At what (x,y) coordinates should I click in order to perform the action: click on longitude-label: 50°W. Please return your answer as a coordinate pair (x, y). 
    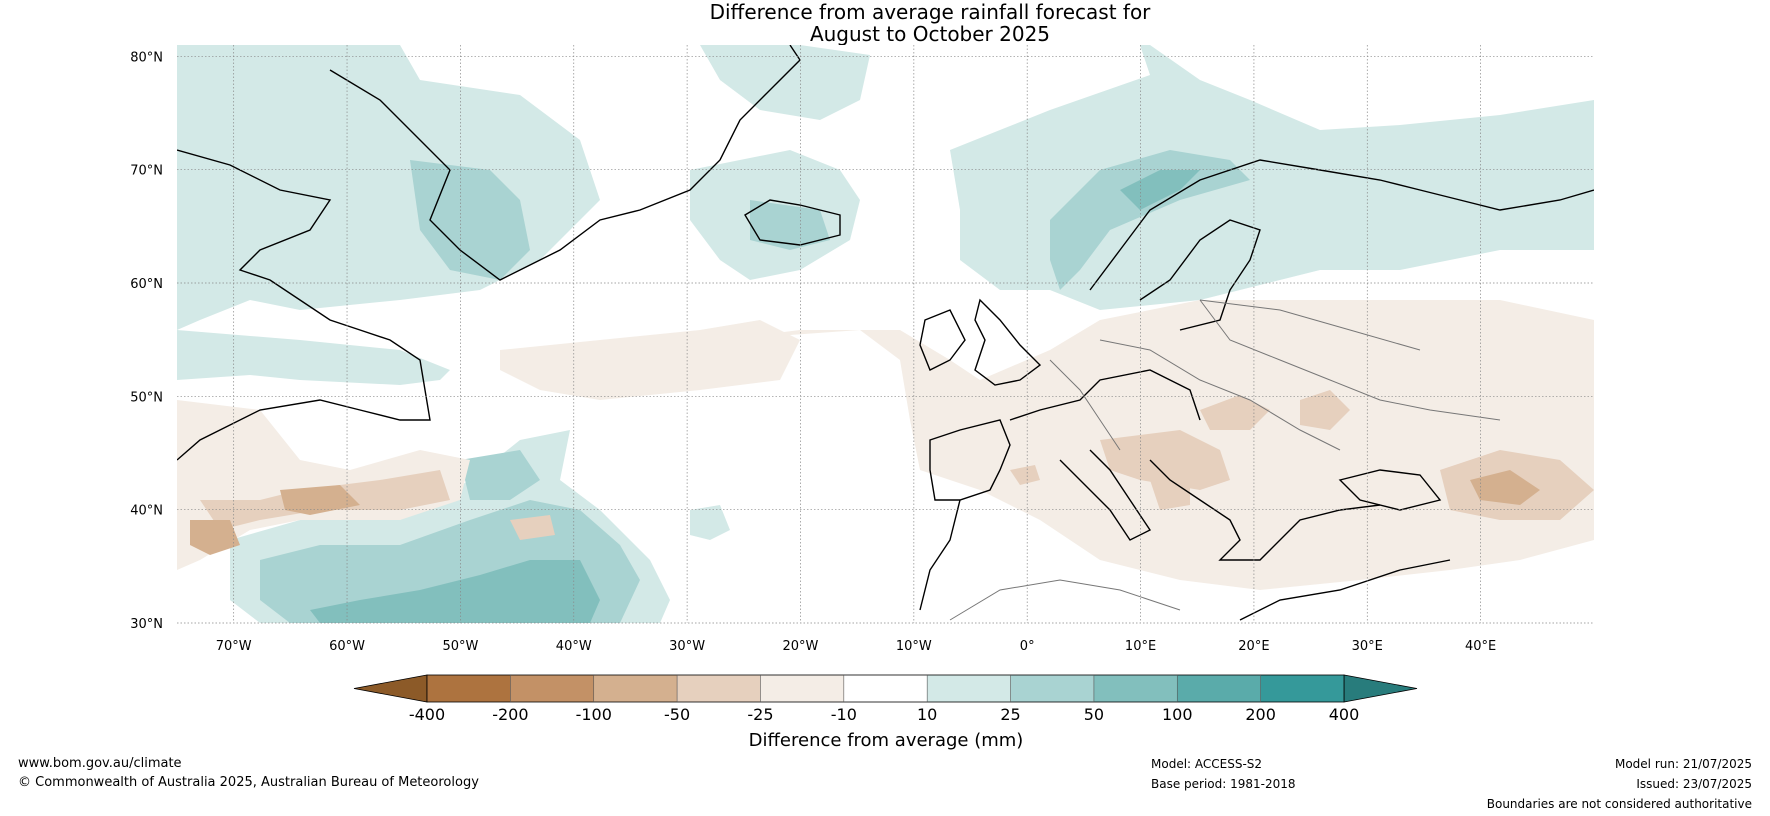
    Looking at the image, I should click on (460, 646).